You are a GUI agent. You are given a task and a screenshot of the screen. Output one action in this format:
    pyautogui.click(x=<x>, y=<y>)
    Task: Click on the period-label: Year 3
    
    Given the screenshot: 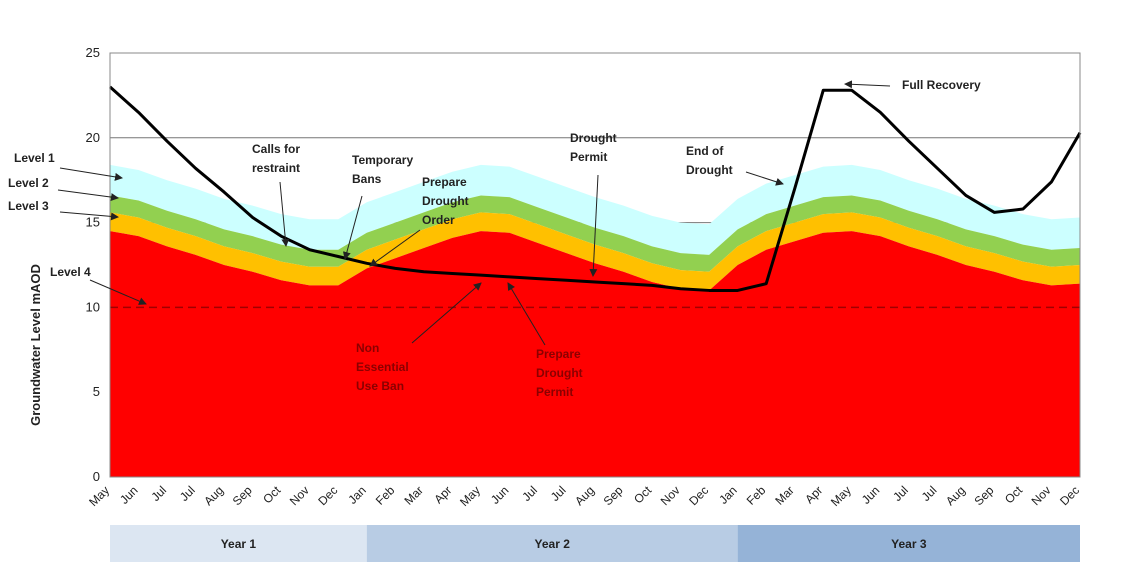 What is the action you would take?
    pyautogui.click(x=909, y=544)
    